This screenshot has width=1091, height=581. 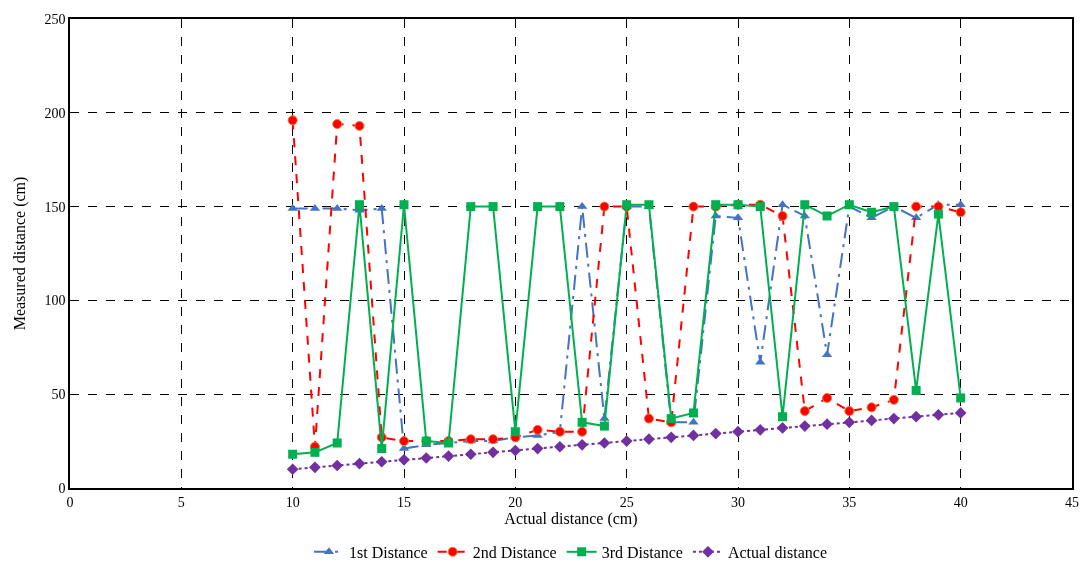 What do you see at coordinates (55, 113) in the screenshot?
I see `y-tick-label: 200` at bounding box center [55, 113].